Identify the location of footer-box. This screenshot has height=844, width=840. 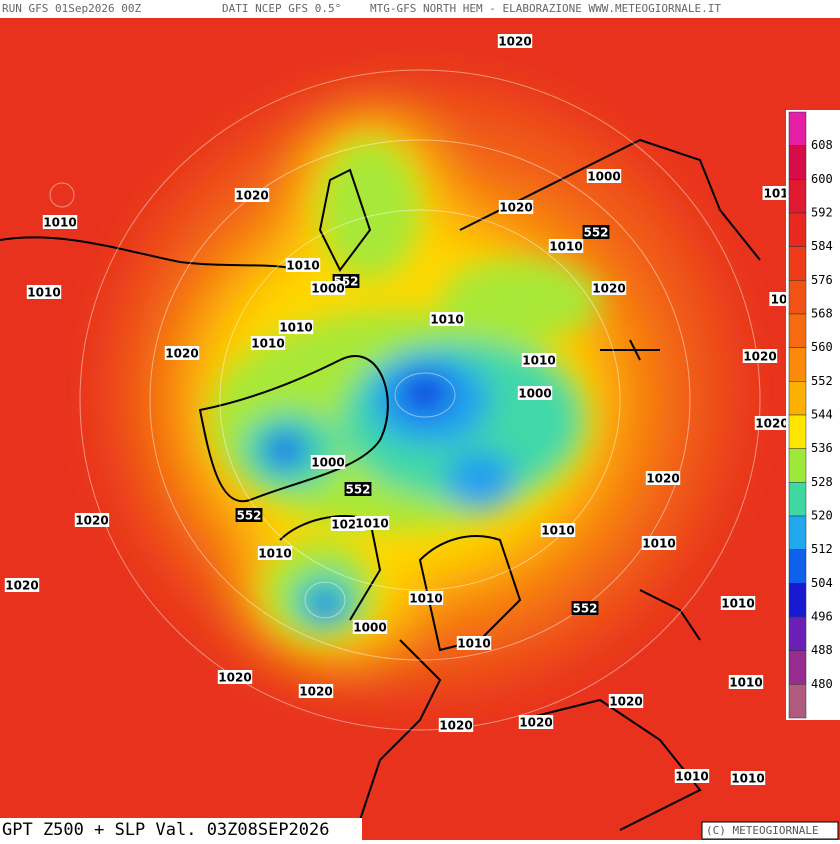
(181, 829).